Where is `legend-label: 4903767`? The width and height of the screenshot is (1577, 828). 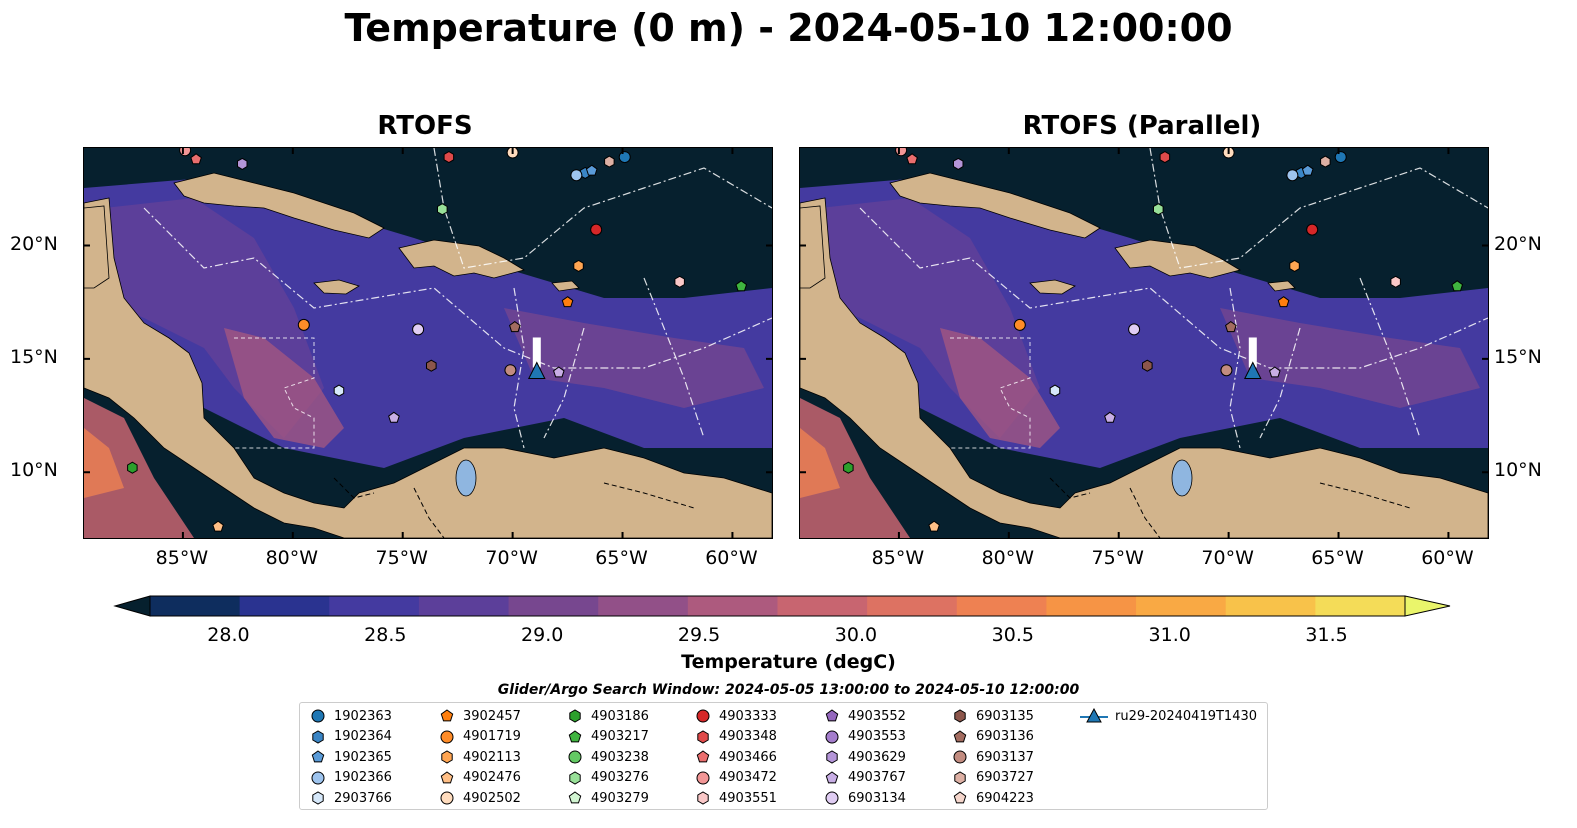
legend-label: 4903767 is located at coordinates (877, 778).